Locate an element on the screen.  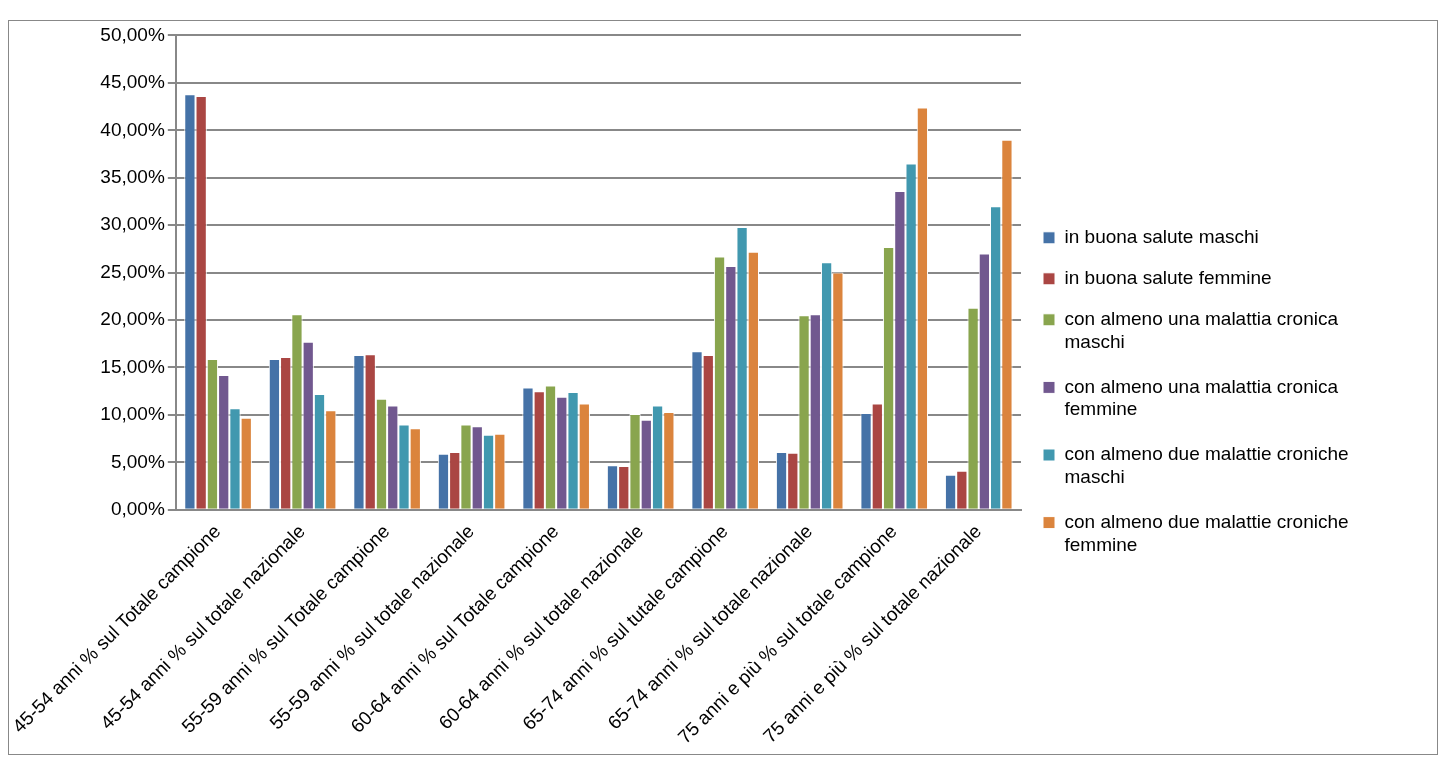
legend-label: in buona salute femmine is located at coordinates (1168, 278).